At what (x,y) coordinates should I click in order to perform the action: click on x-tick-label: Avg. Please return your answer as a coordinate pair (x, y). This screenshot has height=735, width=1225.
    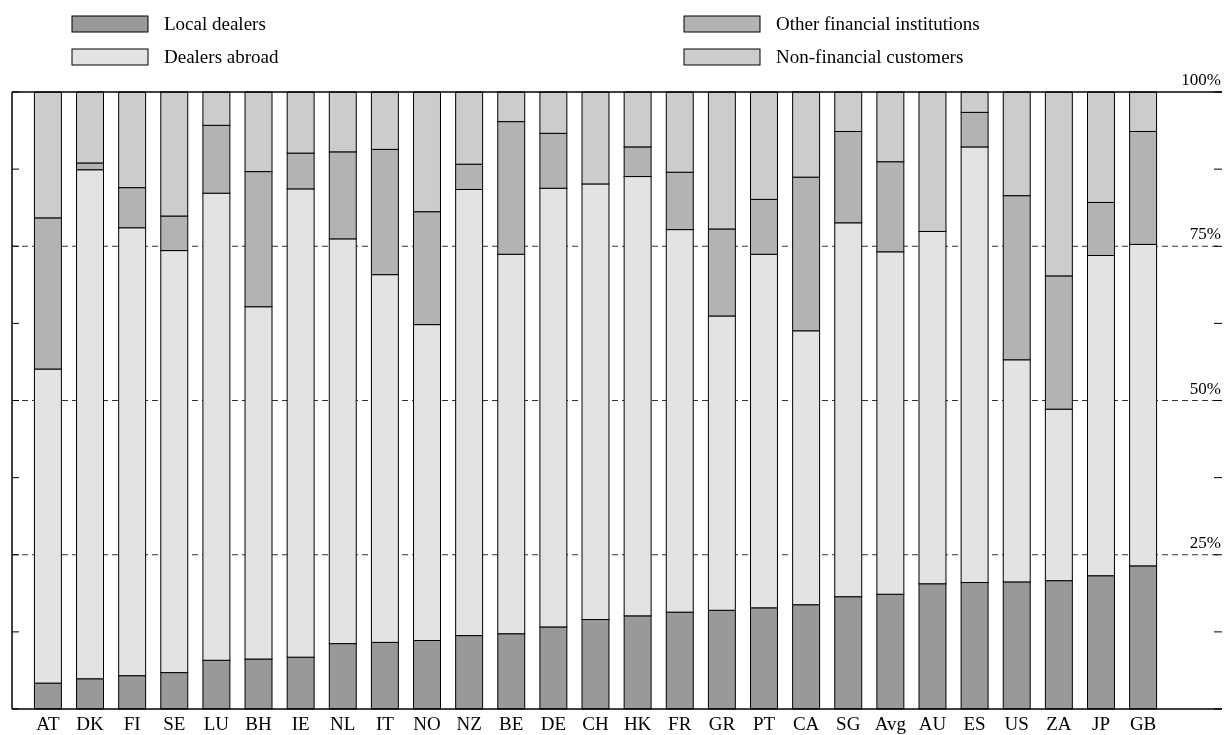
    Looking at the image, I should click on (890, 723).